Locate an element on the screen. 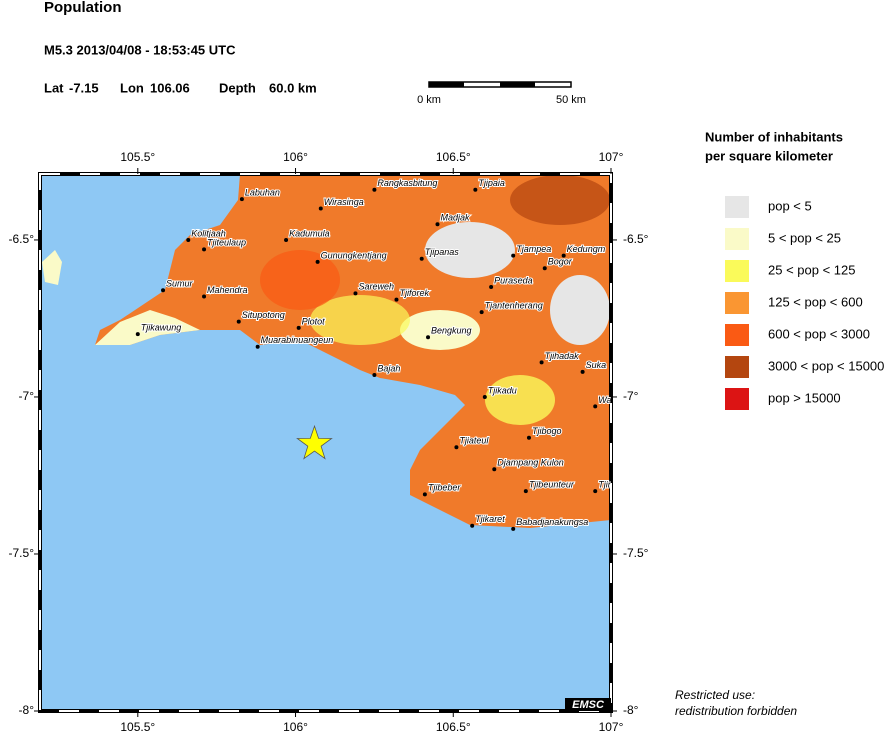  lat-label: Lat is located at coordinates (54, 87).